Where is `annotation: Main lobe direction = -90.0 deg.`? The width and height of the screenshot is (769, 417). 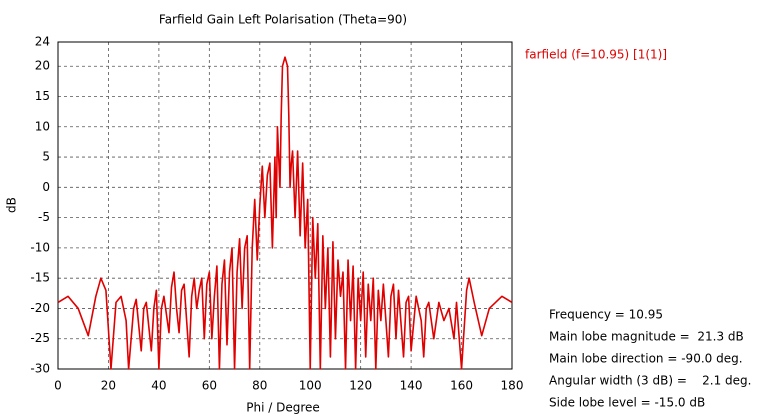 annotation: Main lobe direction = -90.0 deg. is located at coordinates (646, 359).